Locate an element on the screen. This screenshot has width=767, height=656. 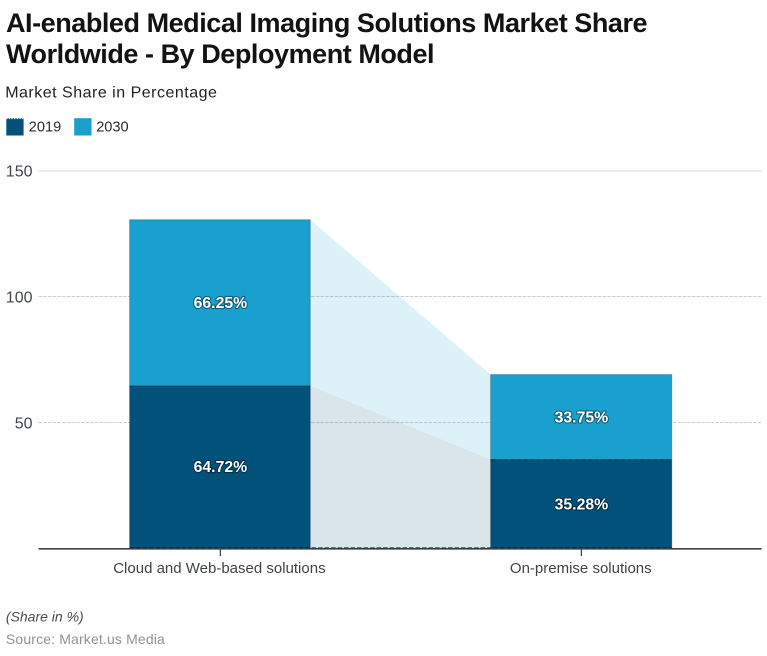
svg-text: 50 is located at coordinates (24, 424).